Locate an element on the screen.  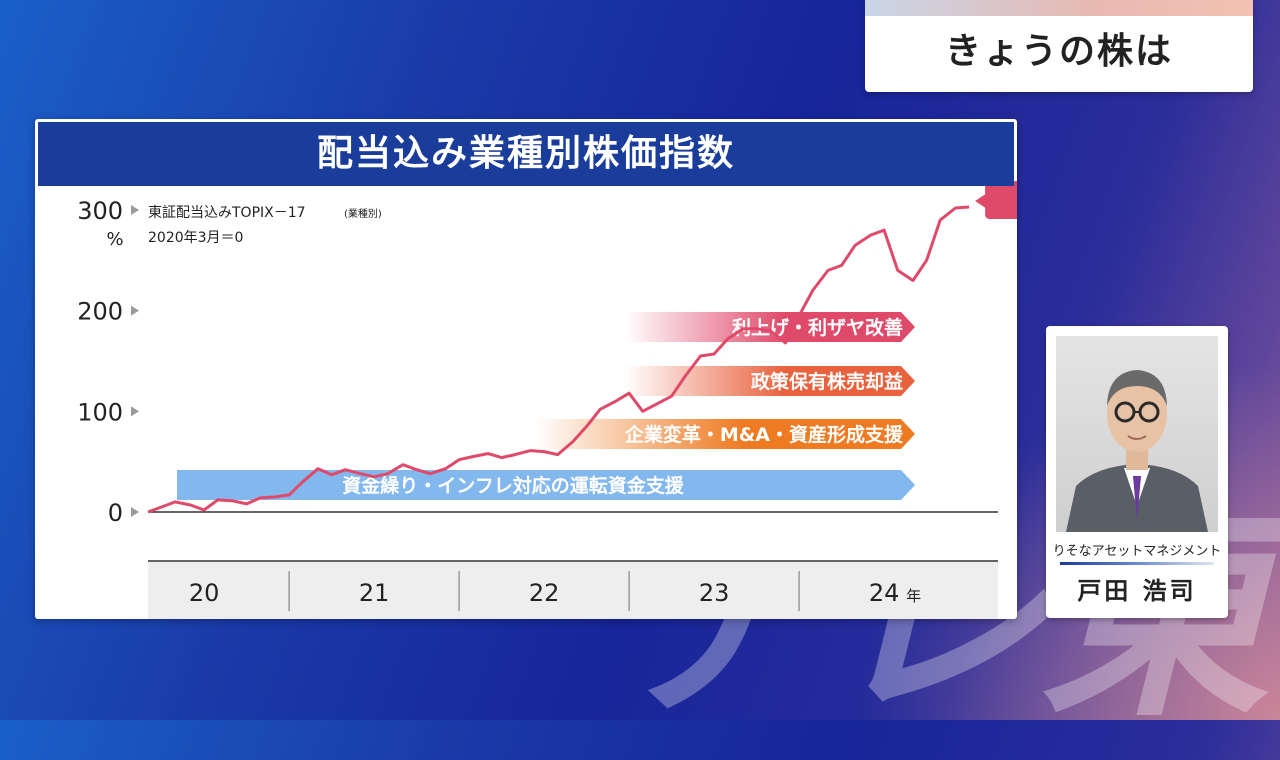
y-tick-label: 300 is located at coordinates (100, 211).